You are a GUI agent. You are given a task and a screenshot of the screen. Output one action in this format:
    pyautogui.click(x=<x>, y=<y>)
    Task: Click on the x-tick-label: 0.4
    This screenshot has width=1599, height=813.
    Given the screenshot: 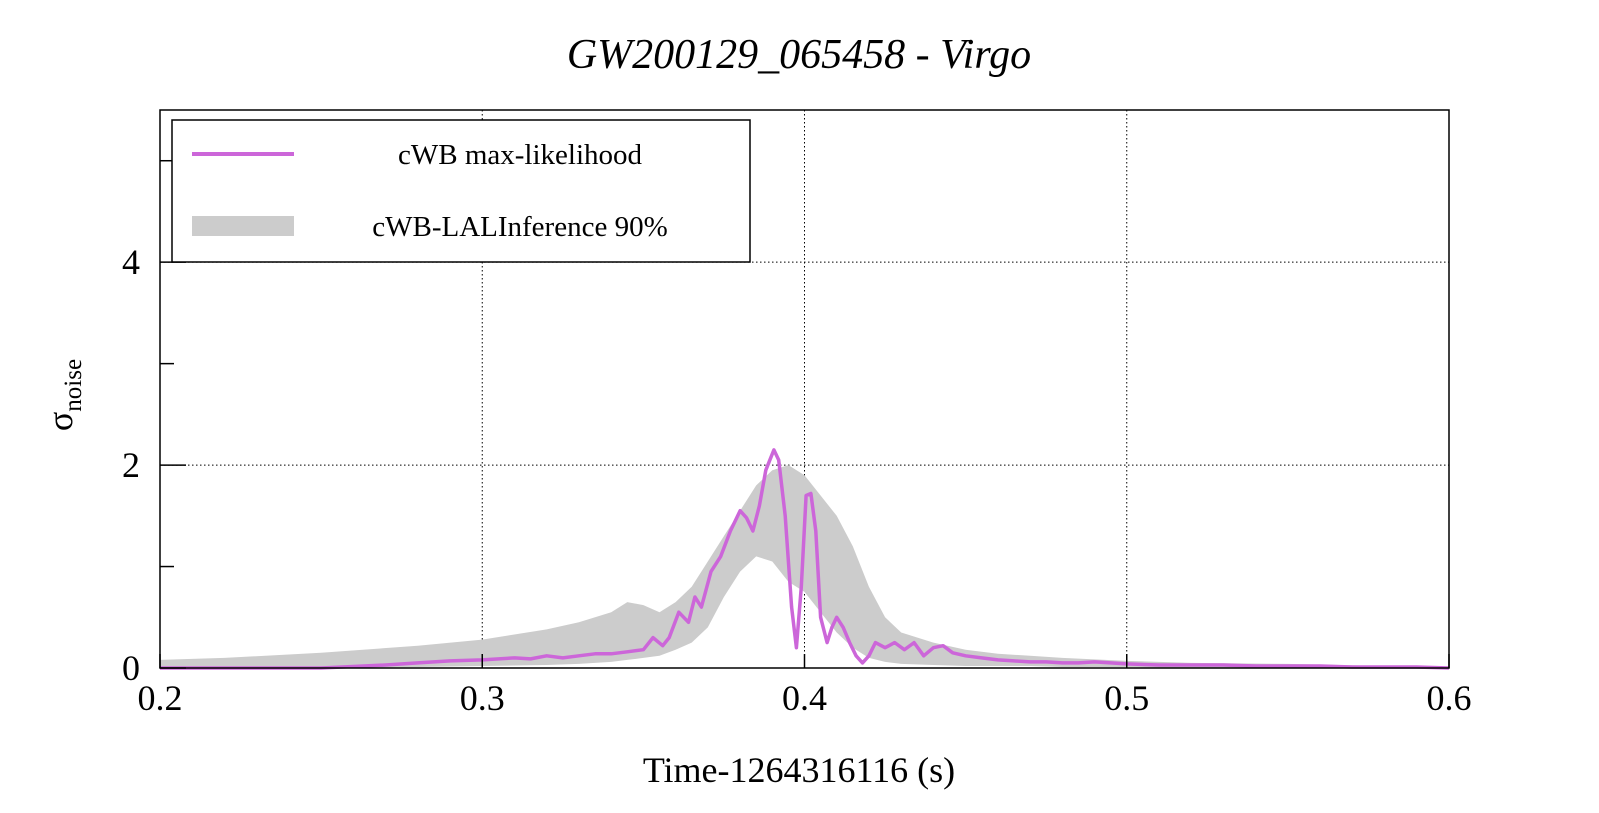 What is the action you would take?
    pyautogui.click(x=804, y=698)
    